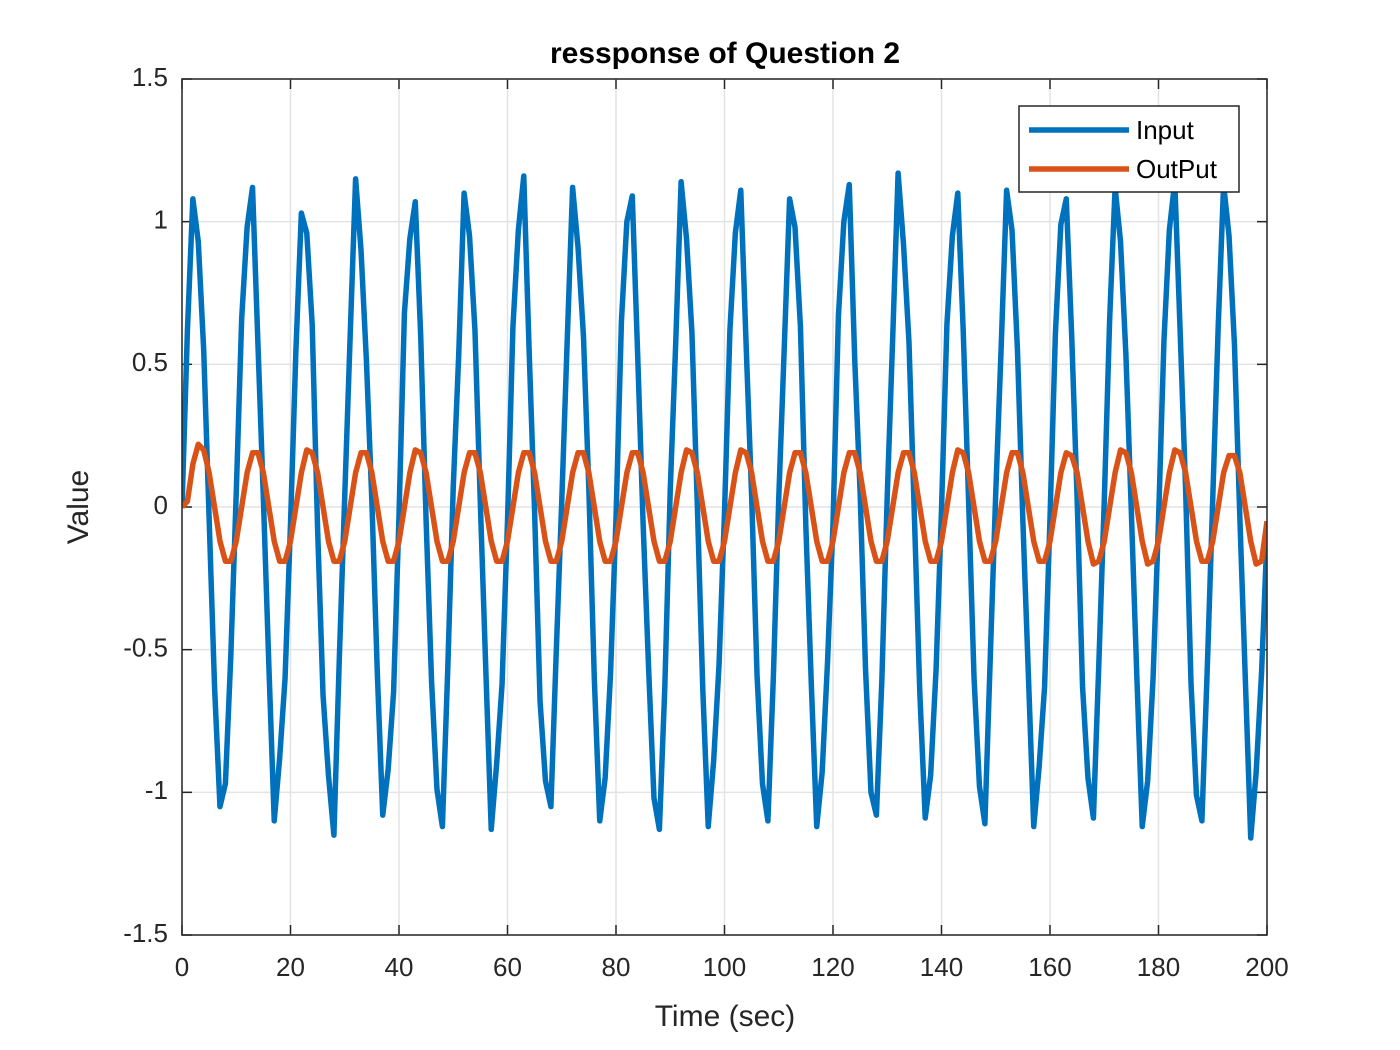 This screenshot has height=1050, width=1400. Describe the element at coordinates (725, 1016) in the screenshot. I see `x-axis-label: Time (sec)` at that location.